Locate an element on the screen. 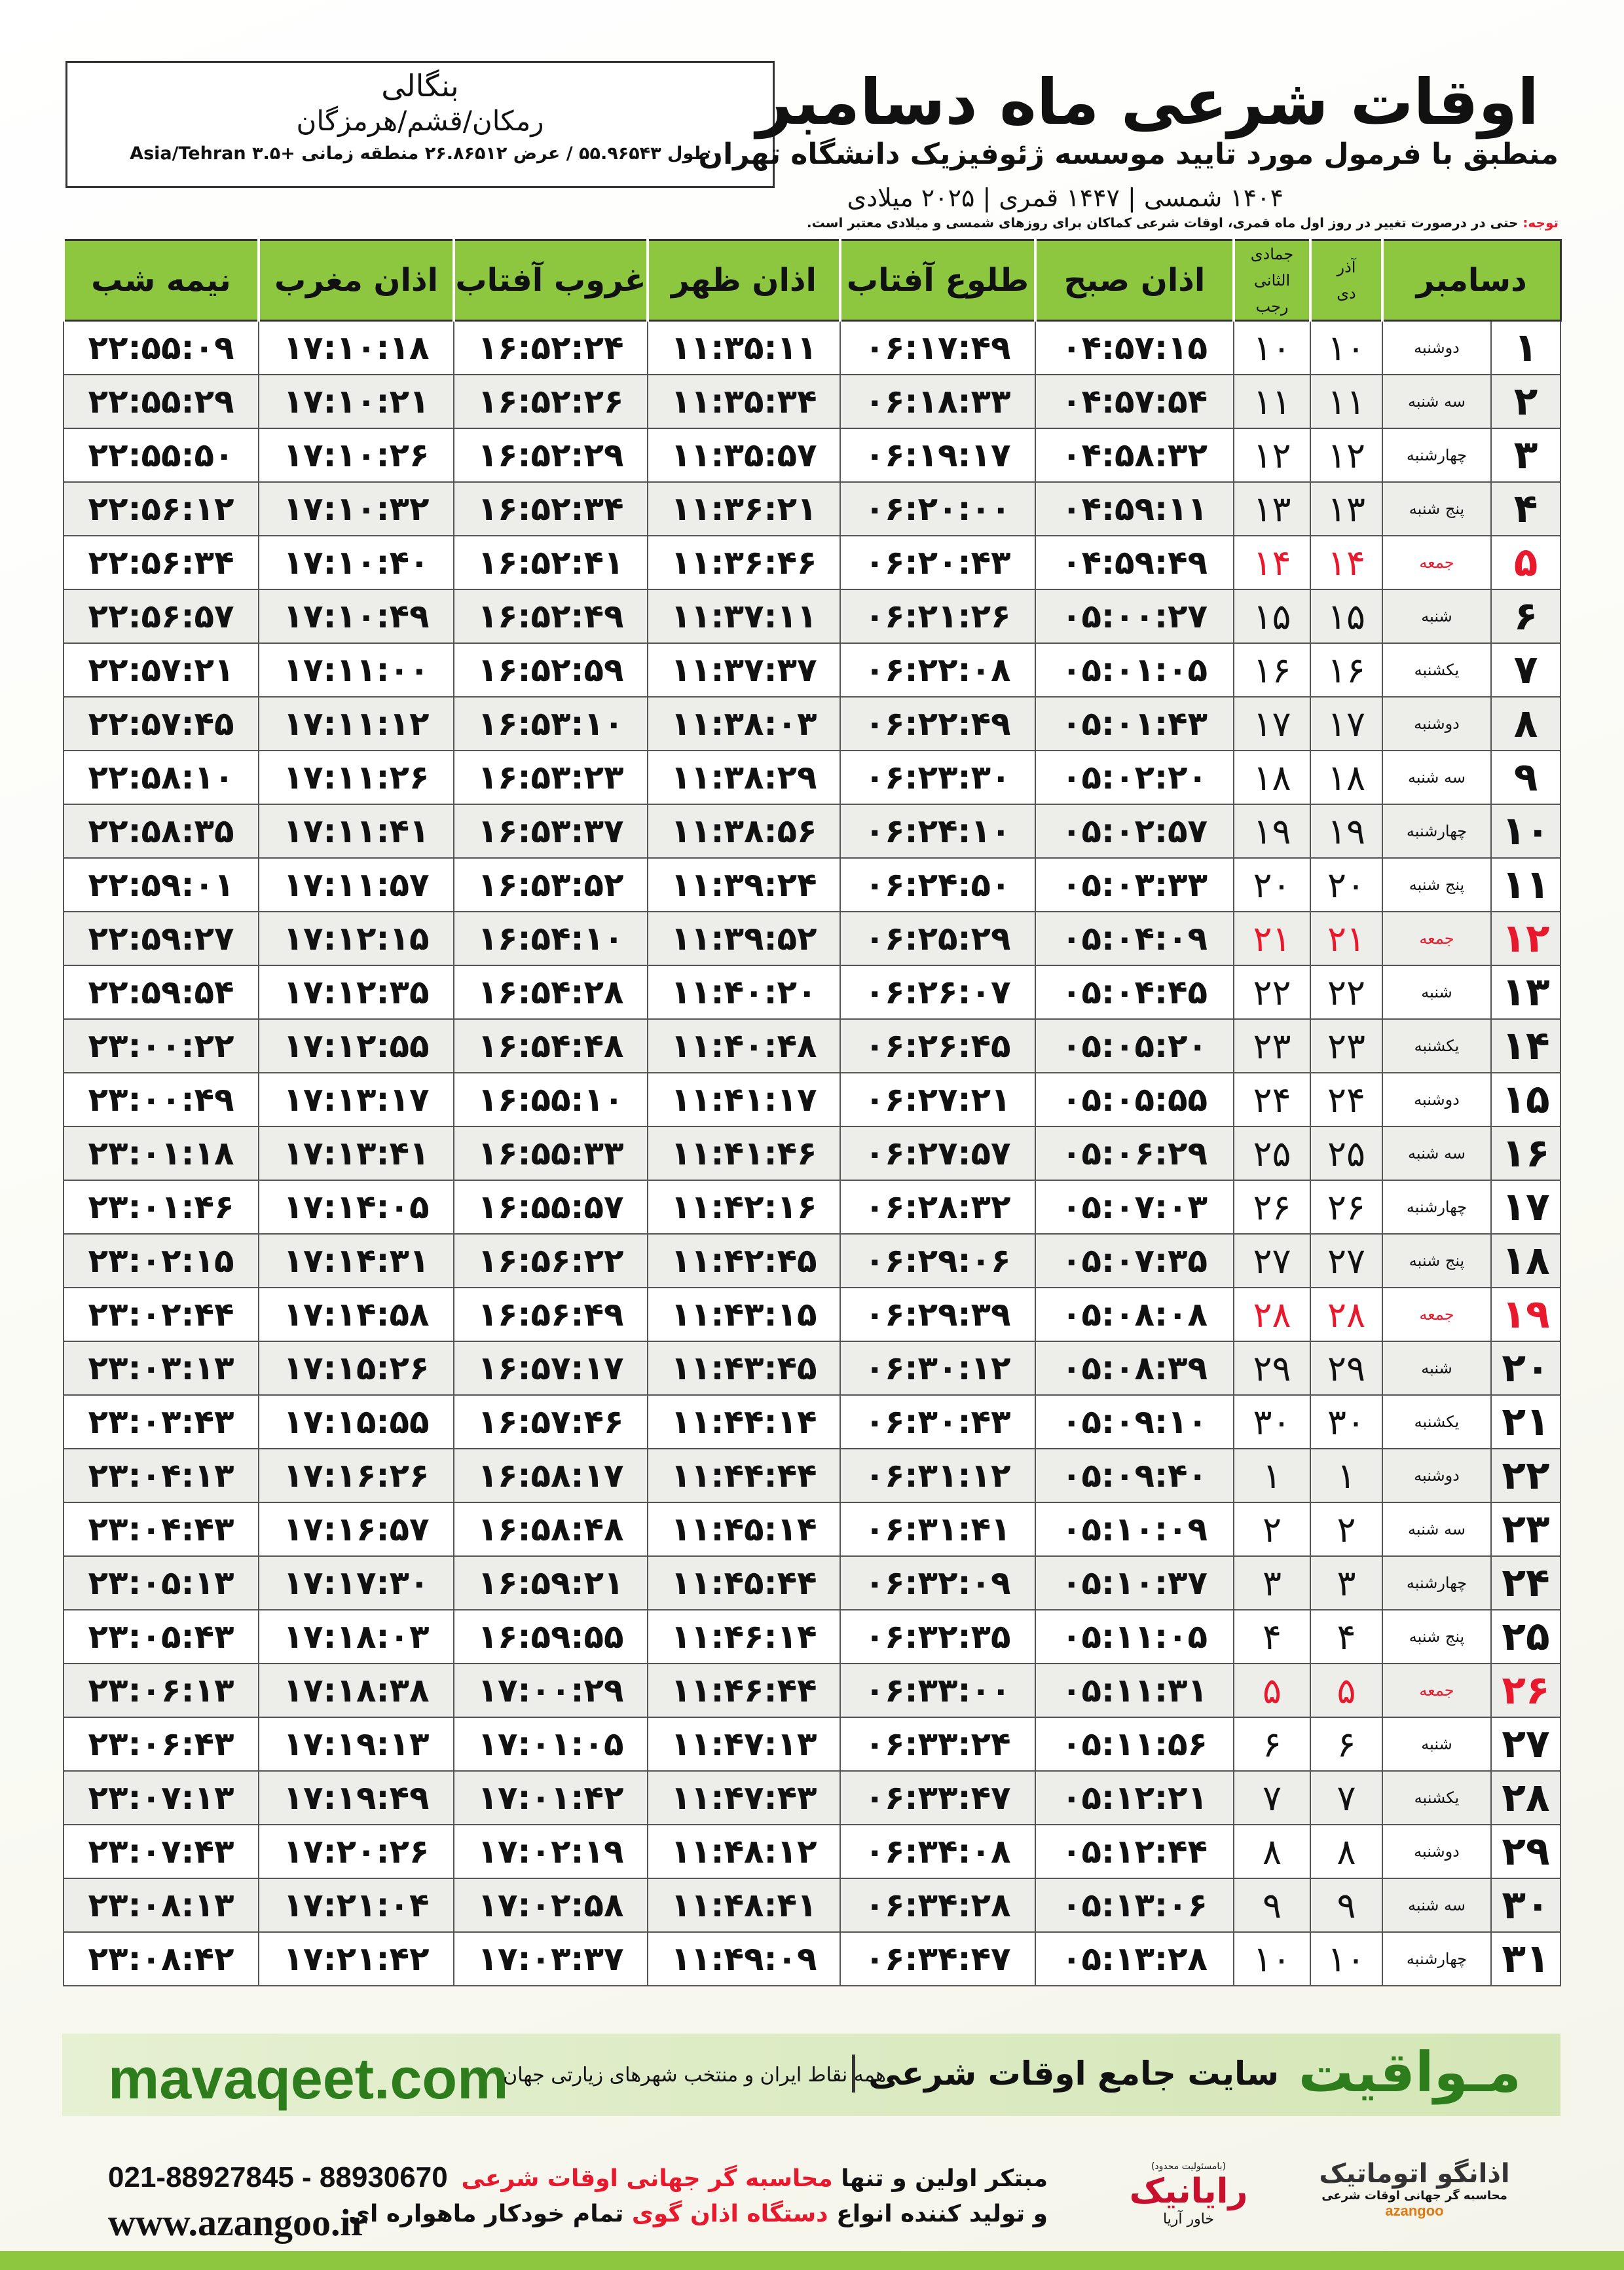 The width and height of the screenshot is (1624, 2270). site-url: mavaqeet.com is located at coordinates (308, 2078).